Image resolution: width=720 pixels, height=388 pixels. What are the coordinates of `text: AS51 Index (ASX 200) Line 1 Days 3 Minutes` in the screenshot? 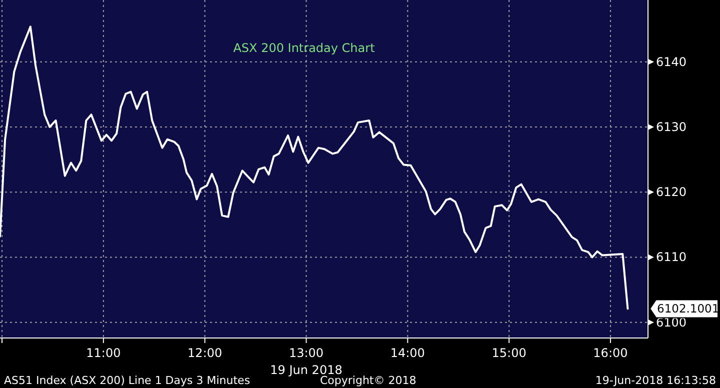 It's located at (127, 380).